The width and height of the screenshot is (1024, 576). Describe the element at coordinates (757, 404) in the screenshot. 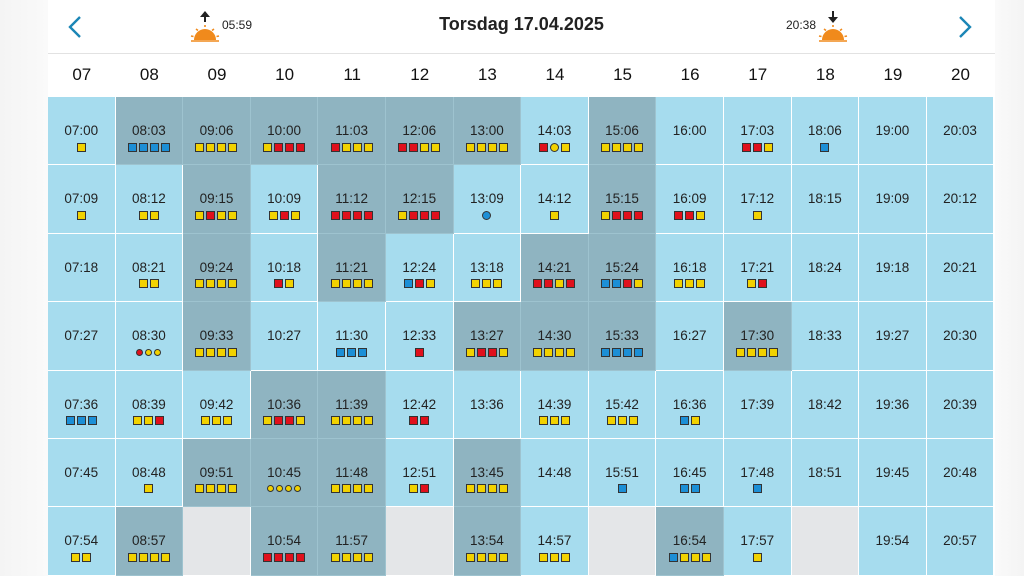

I see `departure-cell: 17:39` at that location.